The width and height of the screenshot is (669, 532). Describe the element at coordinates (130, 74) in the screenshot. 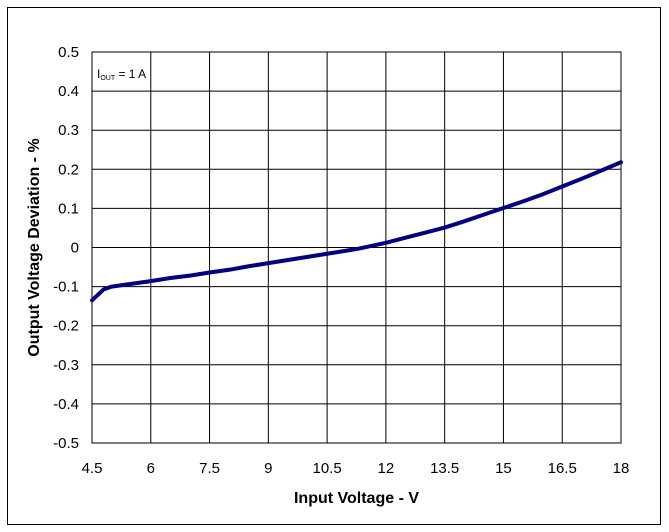

I see `annotation-rest: = 1 A` at that location.